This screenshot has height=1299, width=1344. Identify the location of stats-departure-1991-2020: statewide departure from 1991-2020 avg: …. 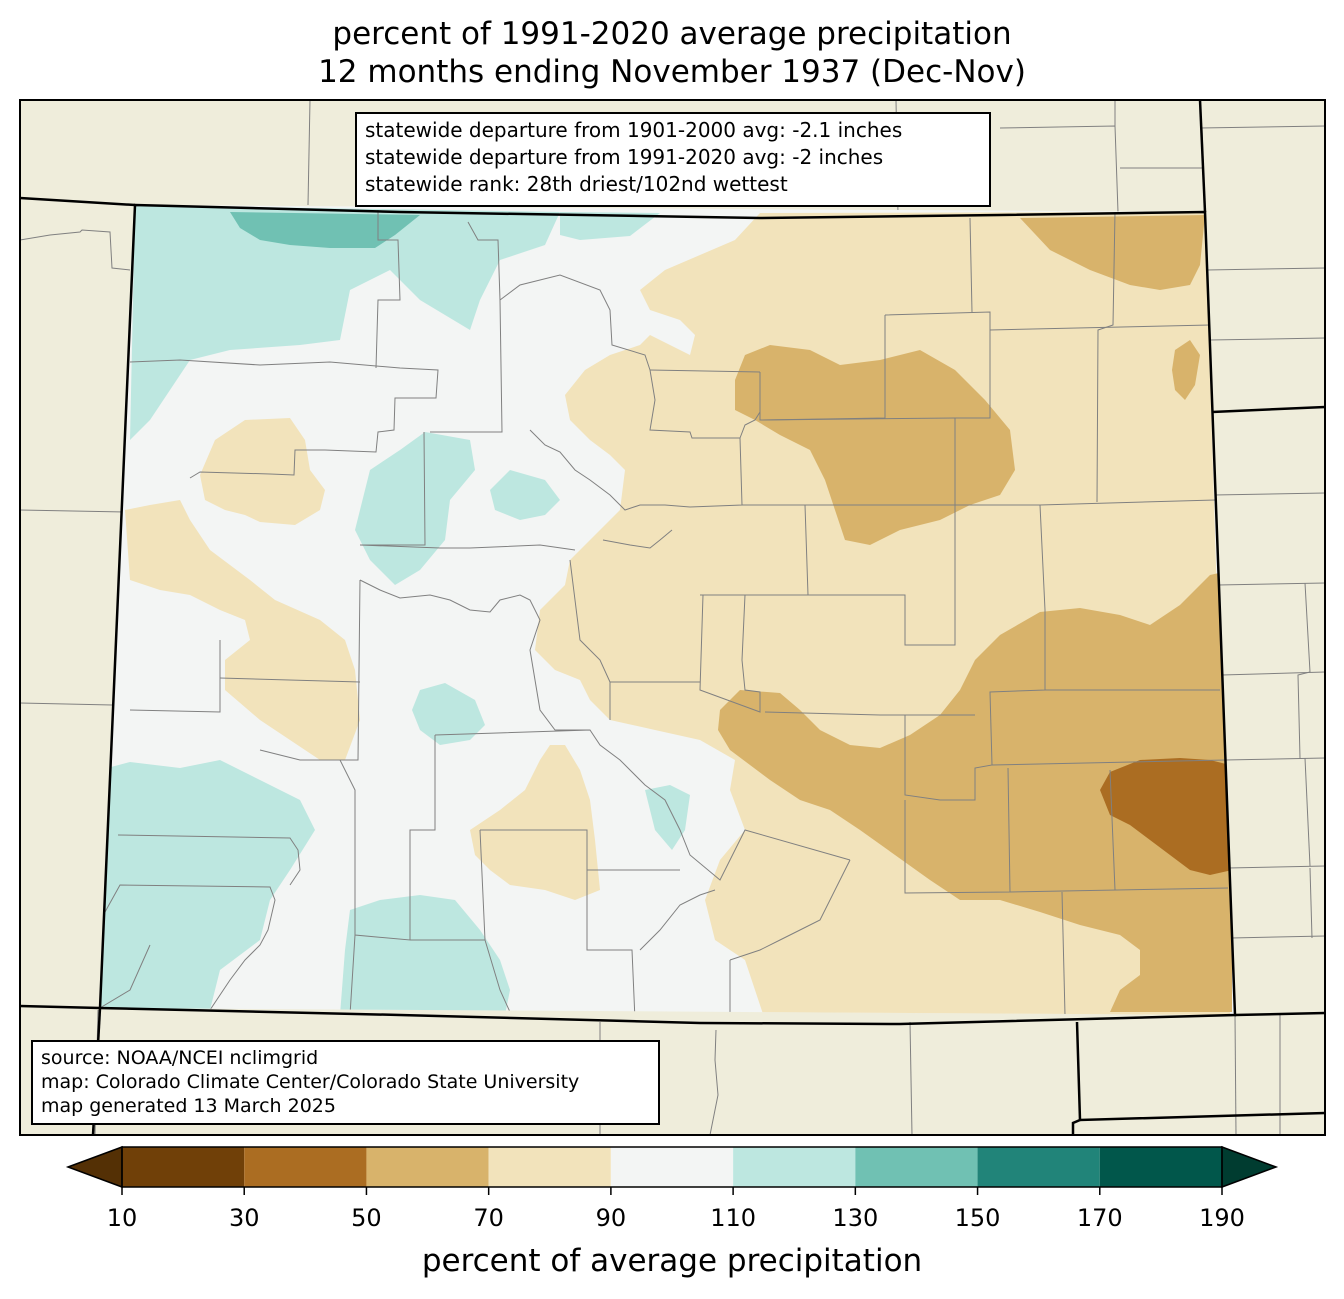
(624, 157).